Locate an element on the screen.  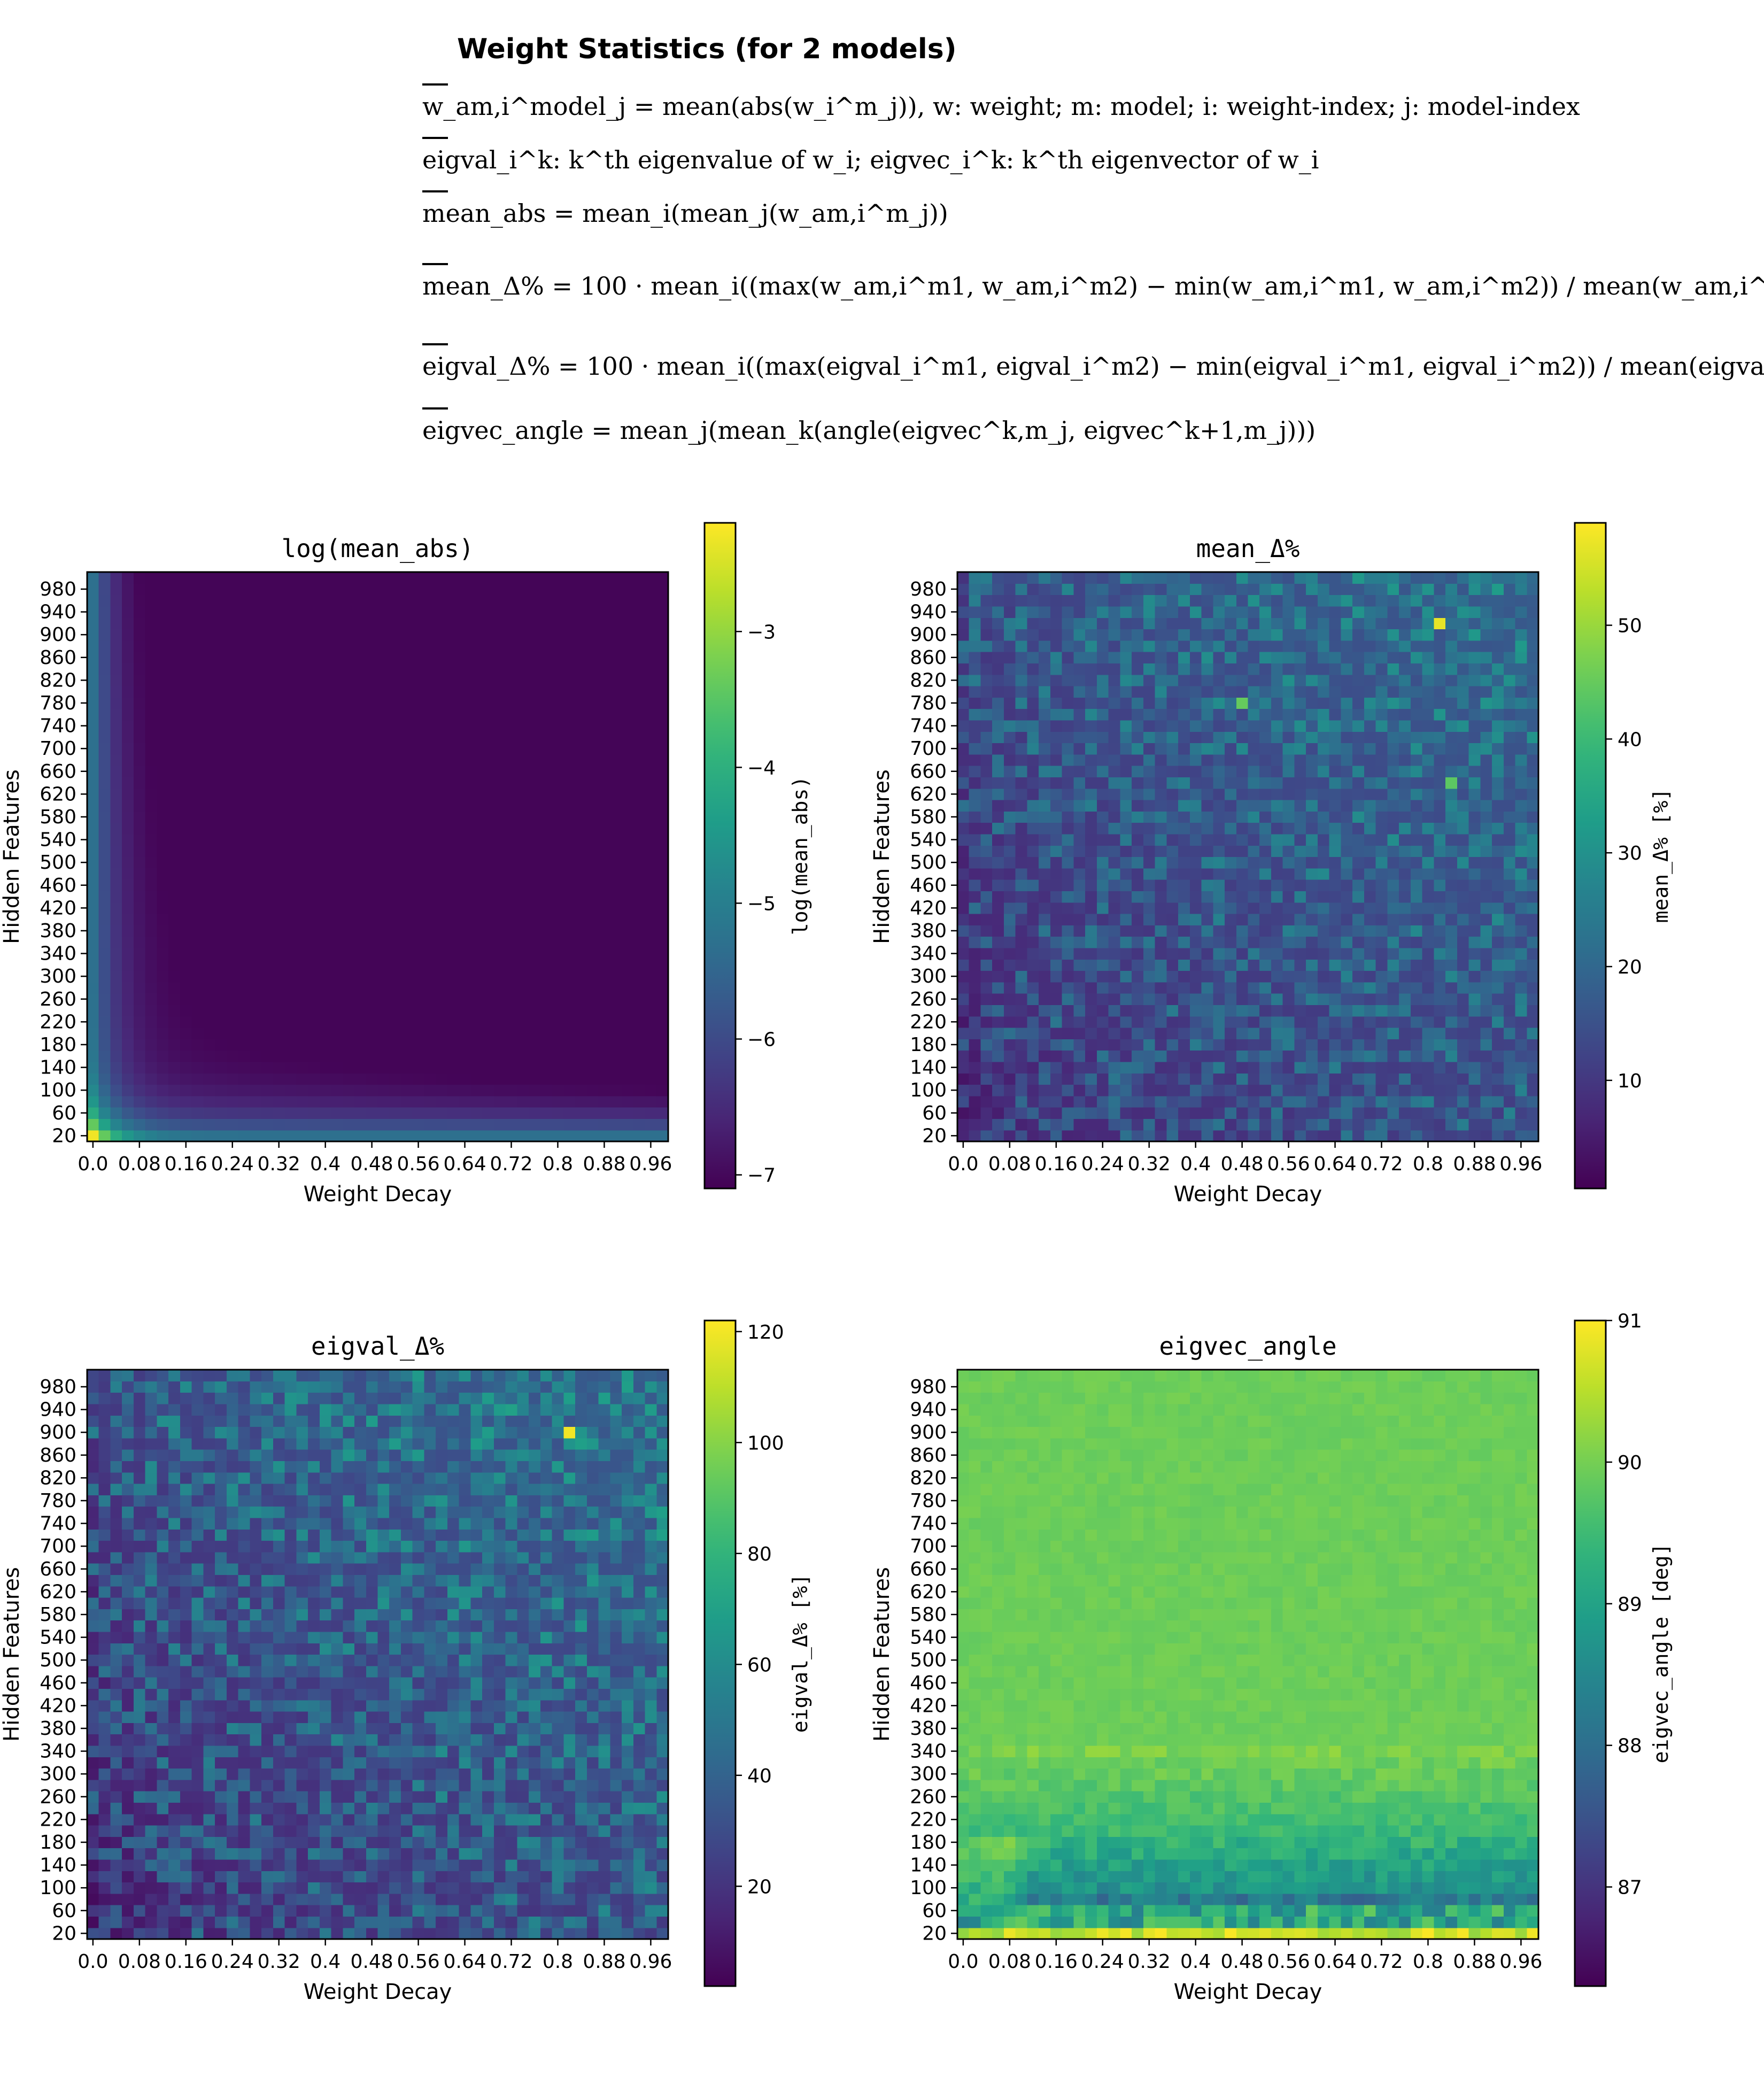
x-axis-label: Weight Decay is located at coordinates (378, 1194).